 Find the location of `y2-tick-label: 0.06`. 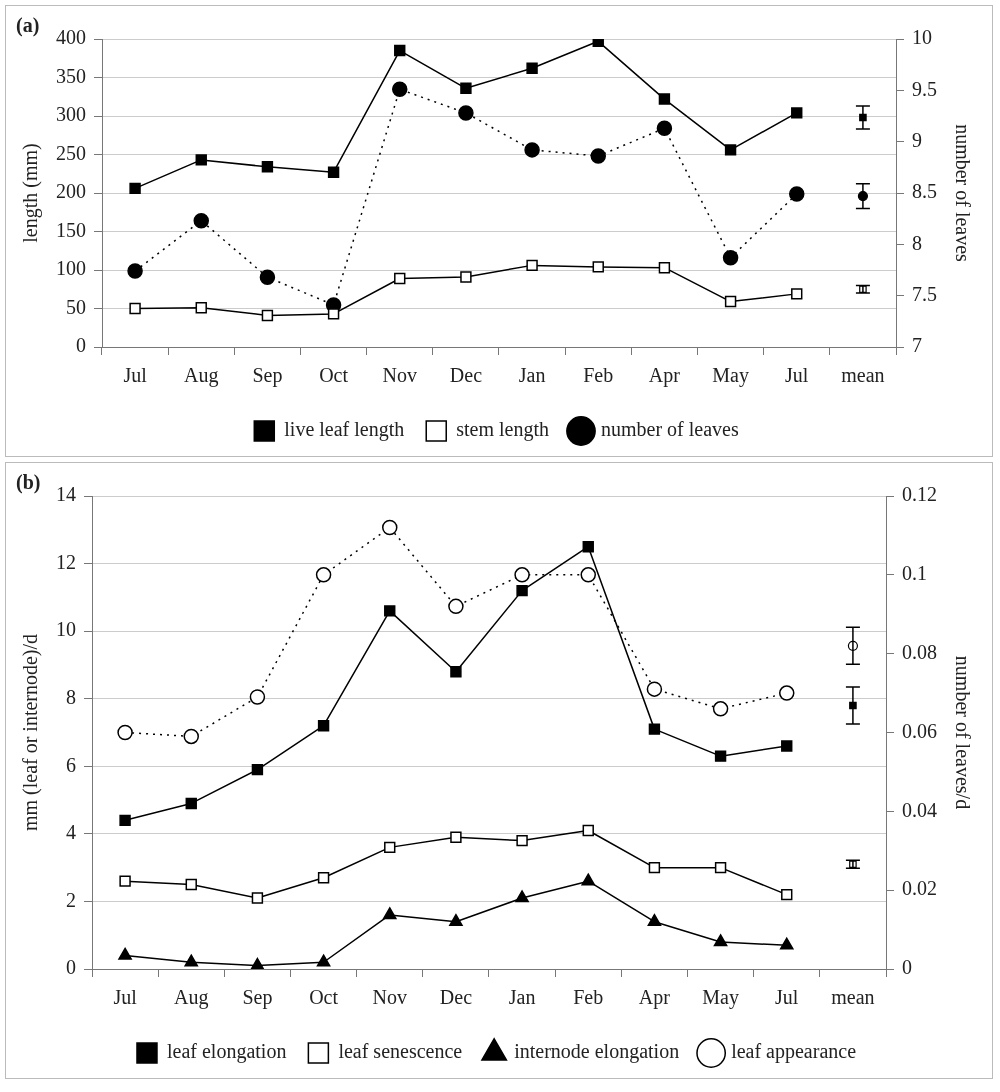

y2-tick-label: 0.06 is located at coordinates (919, 730).